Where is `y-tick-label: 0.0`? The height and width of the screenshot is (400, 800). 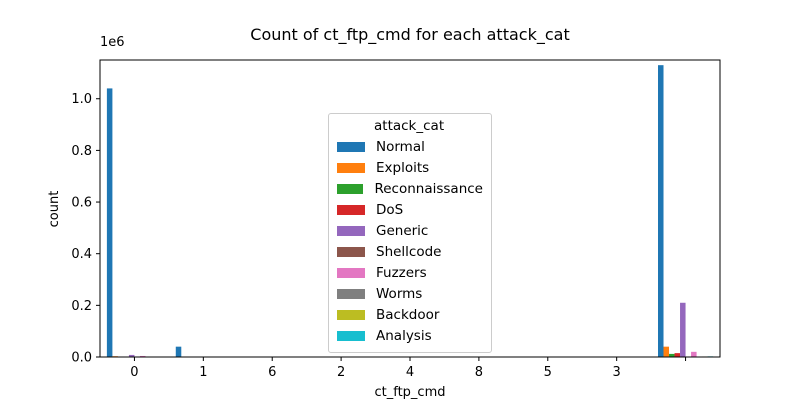 y-tick-label: 0.0 is located at coordinates (81, 358).